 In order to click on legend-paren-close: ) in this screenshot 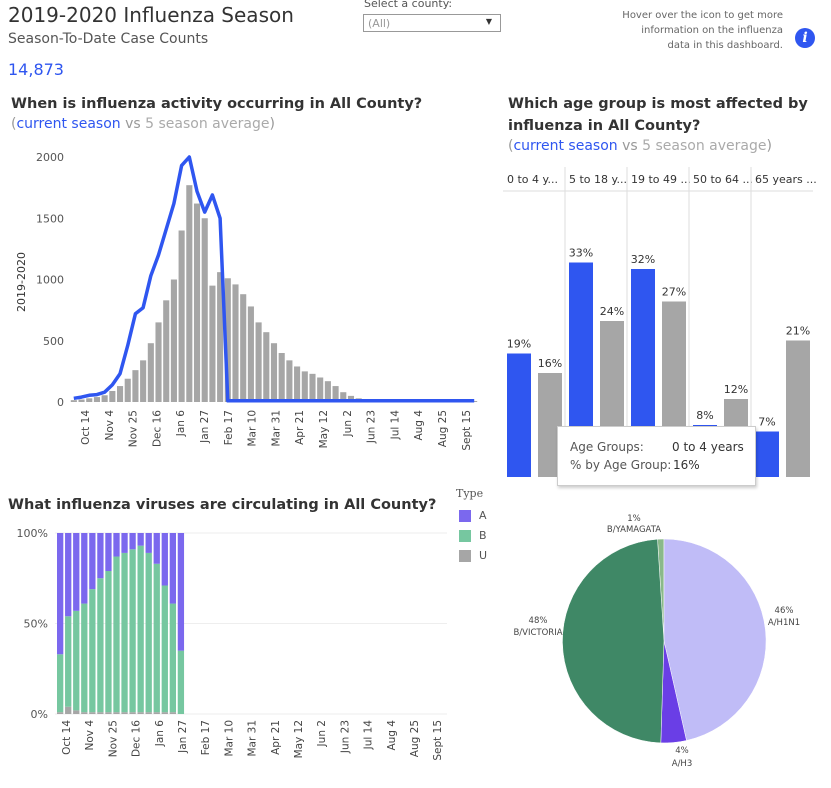, I will do `click(272, 124)`.